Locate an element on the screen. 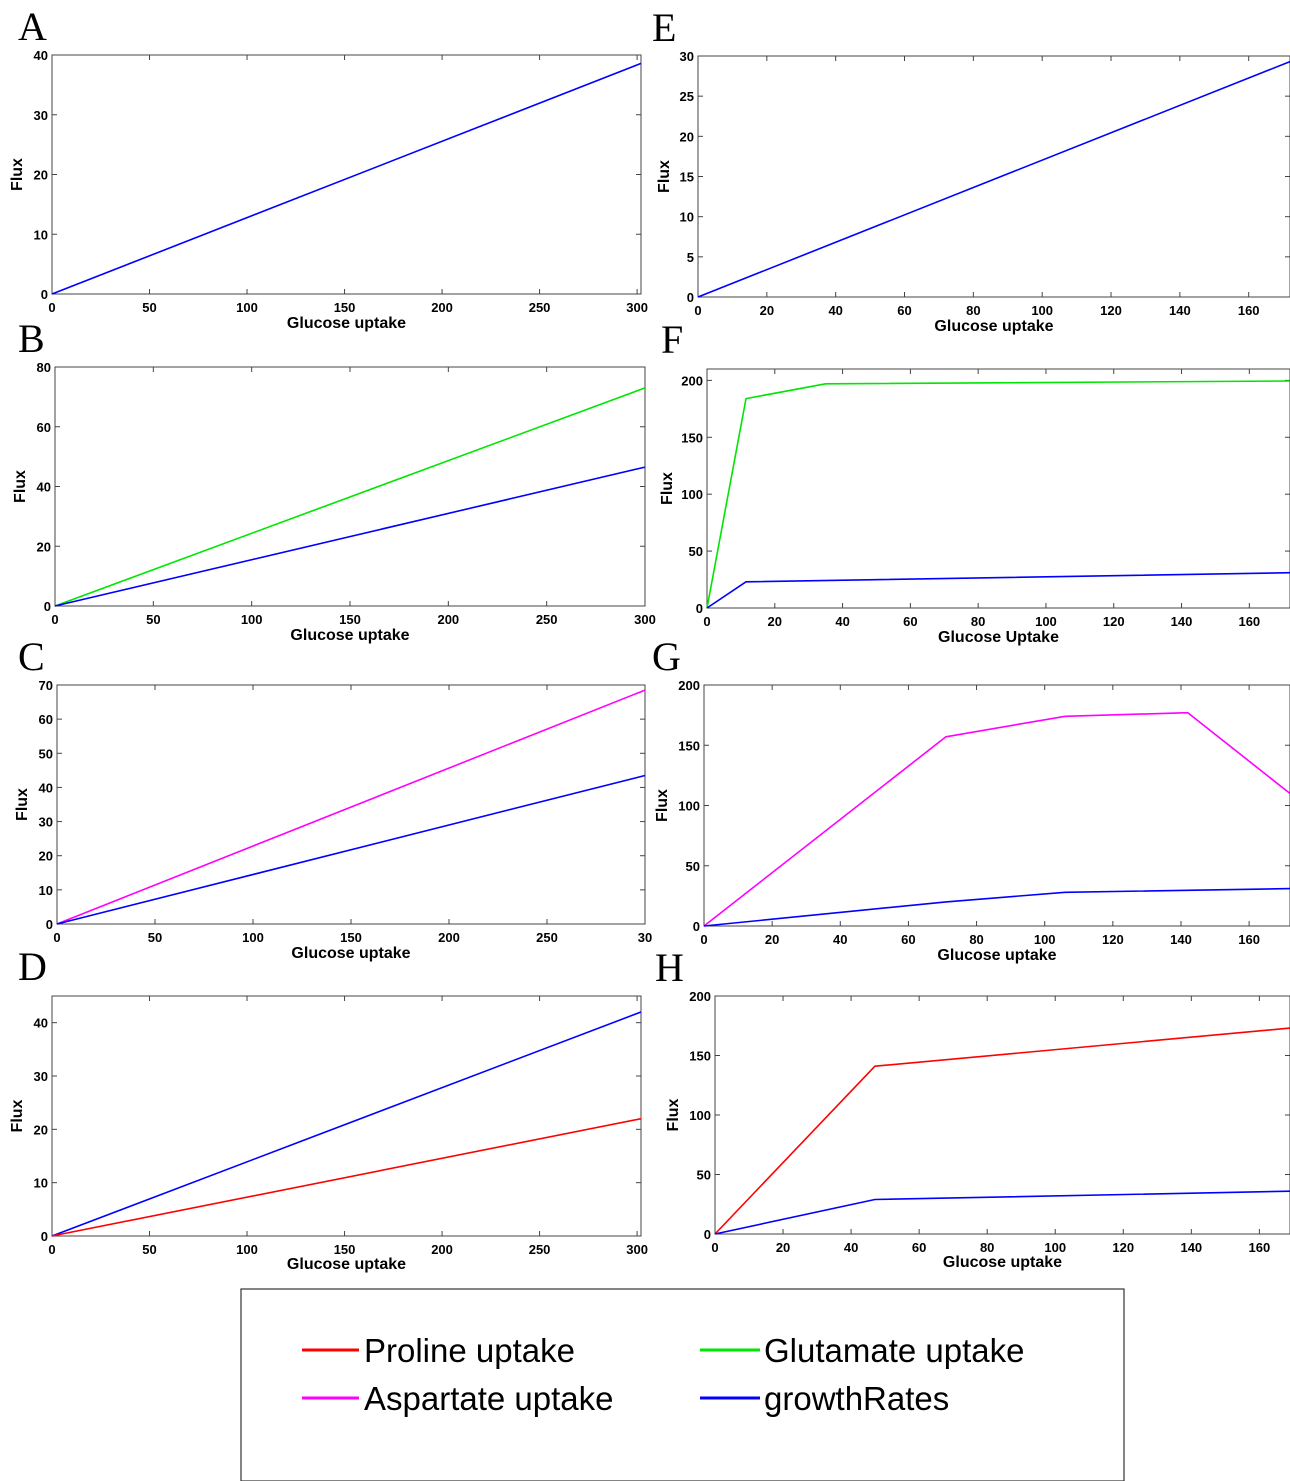 Image resolution: width=1290 pixels, height=1481 pixels. y-tick-label: 70 is located at coordinates (46, 685).